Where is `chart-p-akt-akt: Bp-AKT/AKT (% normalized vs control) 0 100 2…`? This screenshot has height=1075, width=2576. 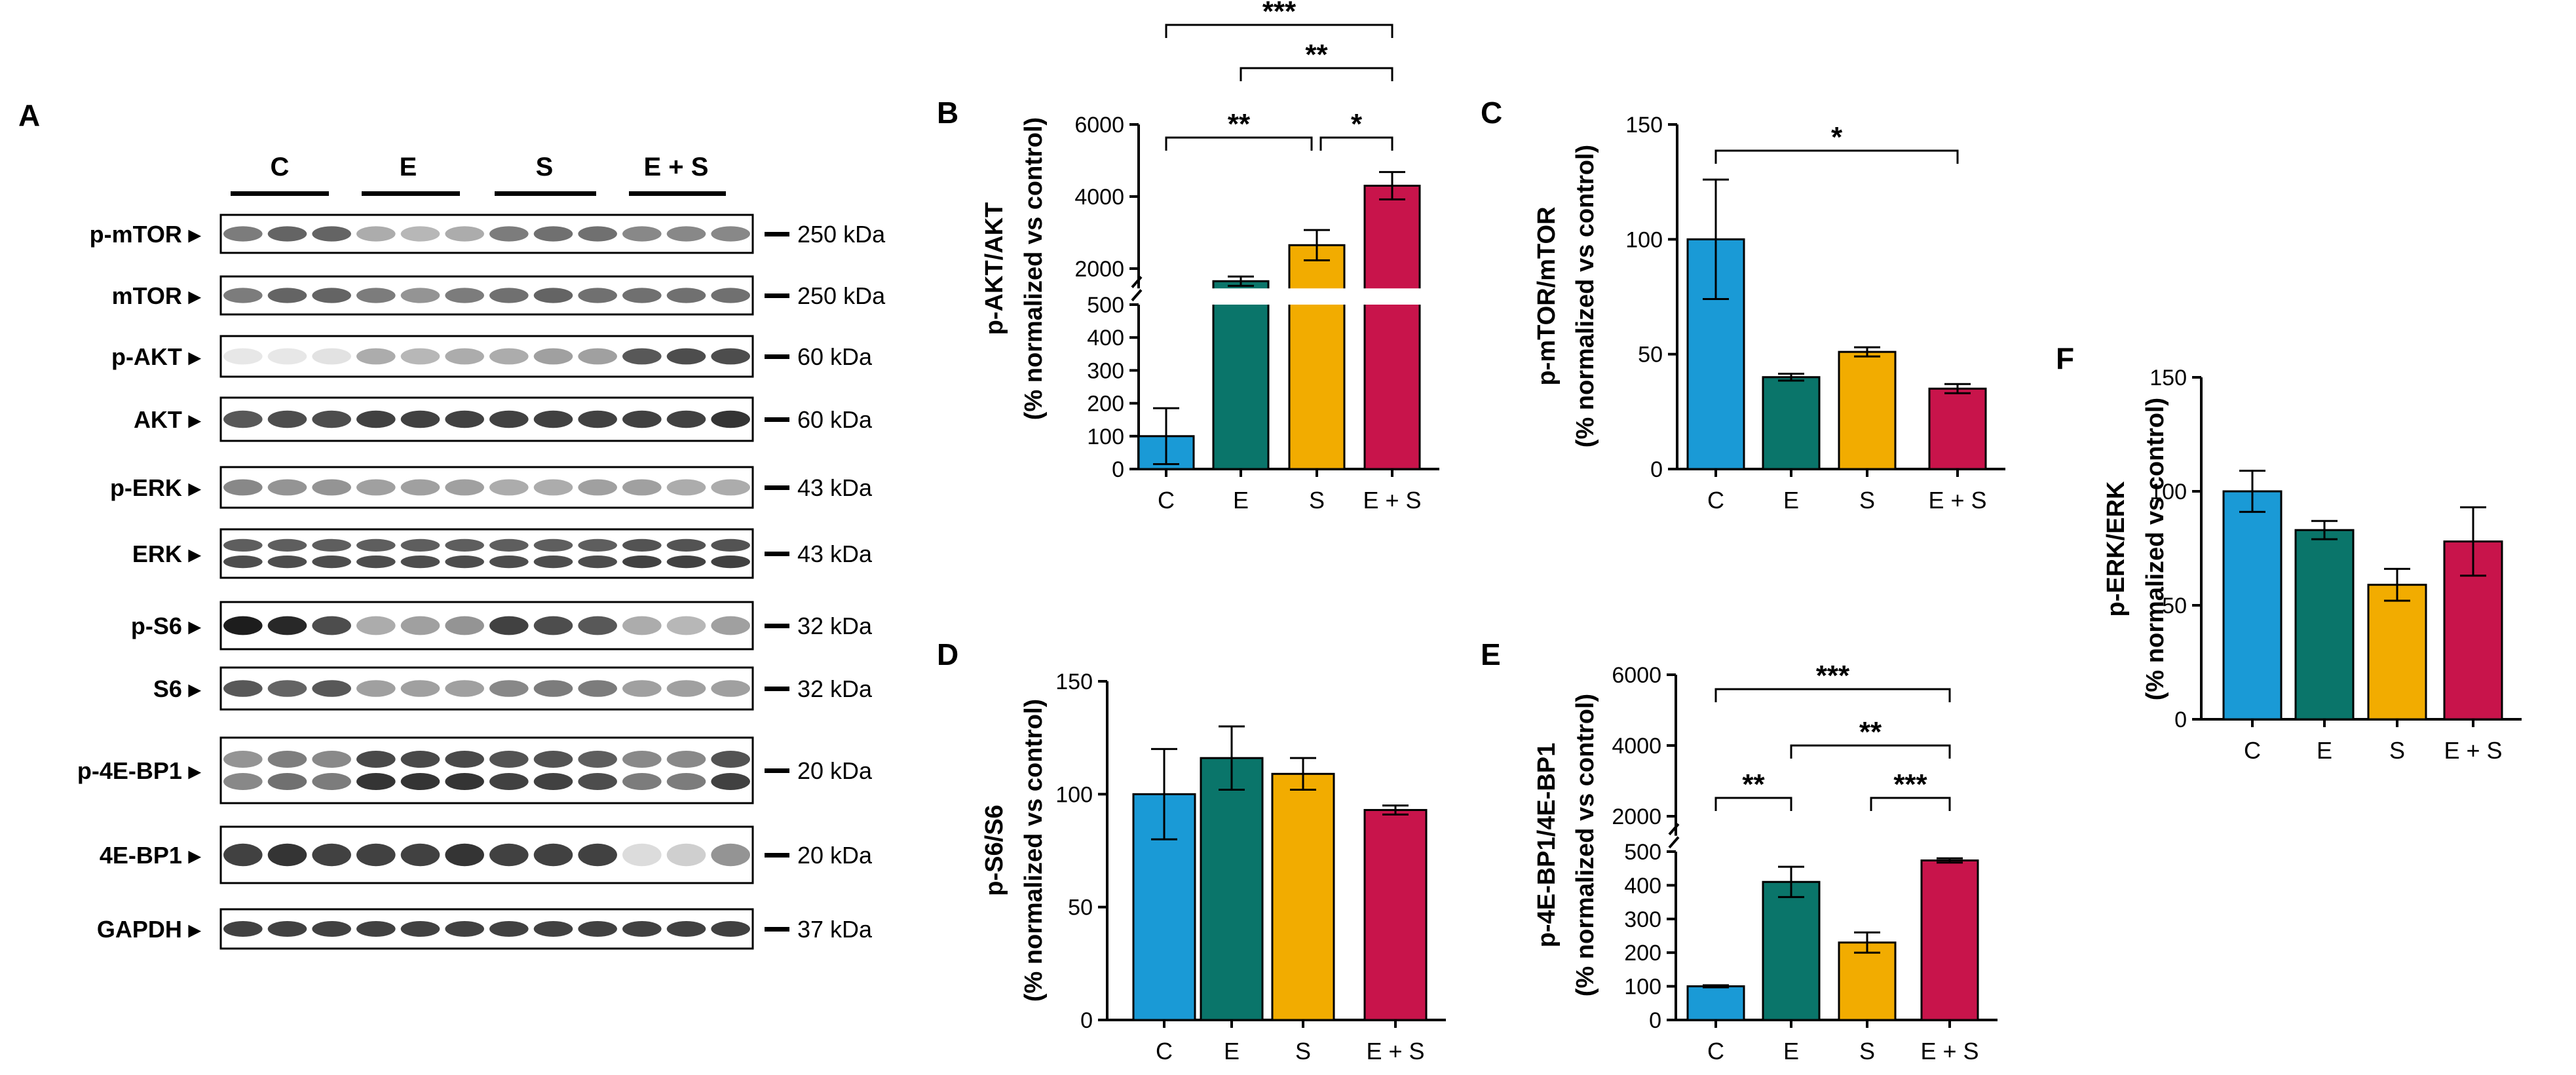
chart-p-akt-akt: Bp-AKT/AKT (% normalized vs control) 0 100 2… is located at coordinates (1188, 257).